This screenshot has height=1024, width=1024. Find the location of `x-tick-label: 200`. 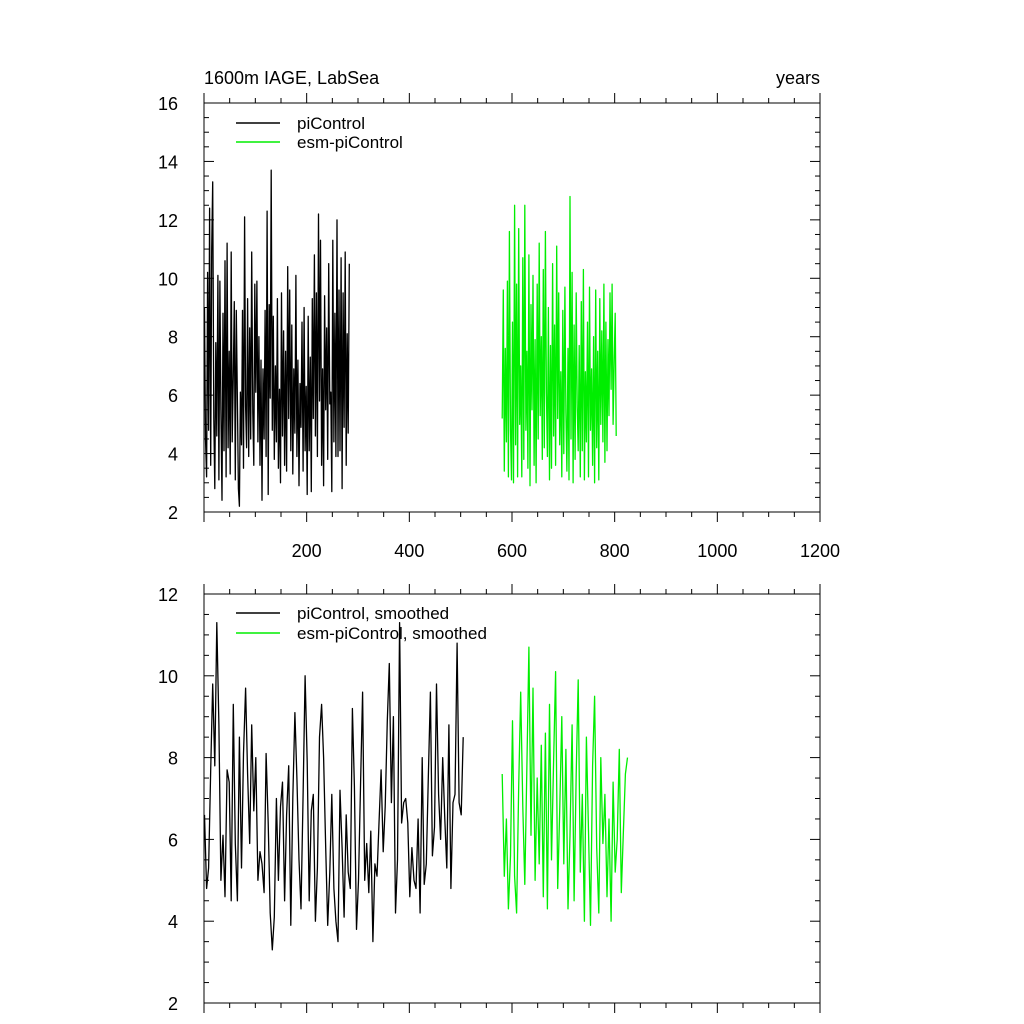

x-tick-label: 200 is located at coordinates (307, 551).